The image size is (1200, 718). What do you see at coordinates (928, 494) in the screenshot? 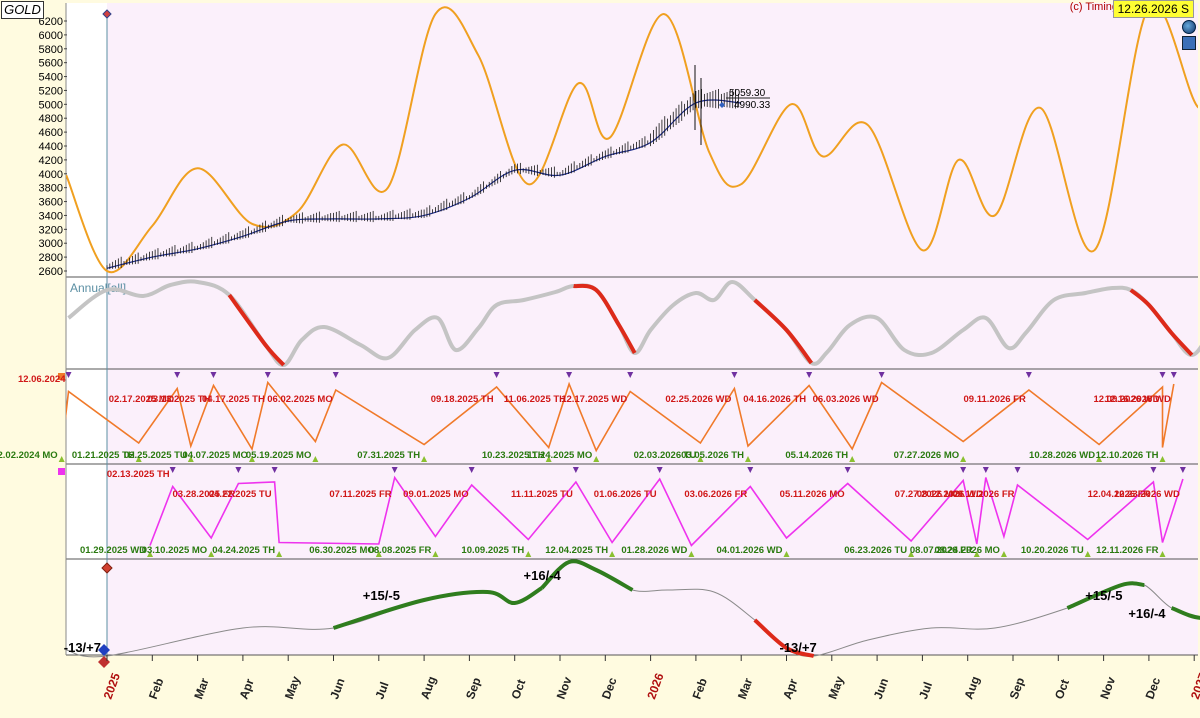
I see `magenta-osc-top-label: 07.27.2026 MO` at bounding box center [928, 494].